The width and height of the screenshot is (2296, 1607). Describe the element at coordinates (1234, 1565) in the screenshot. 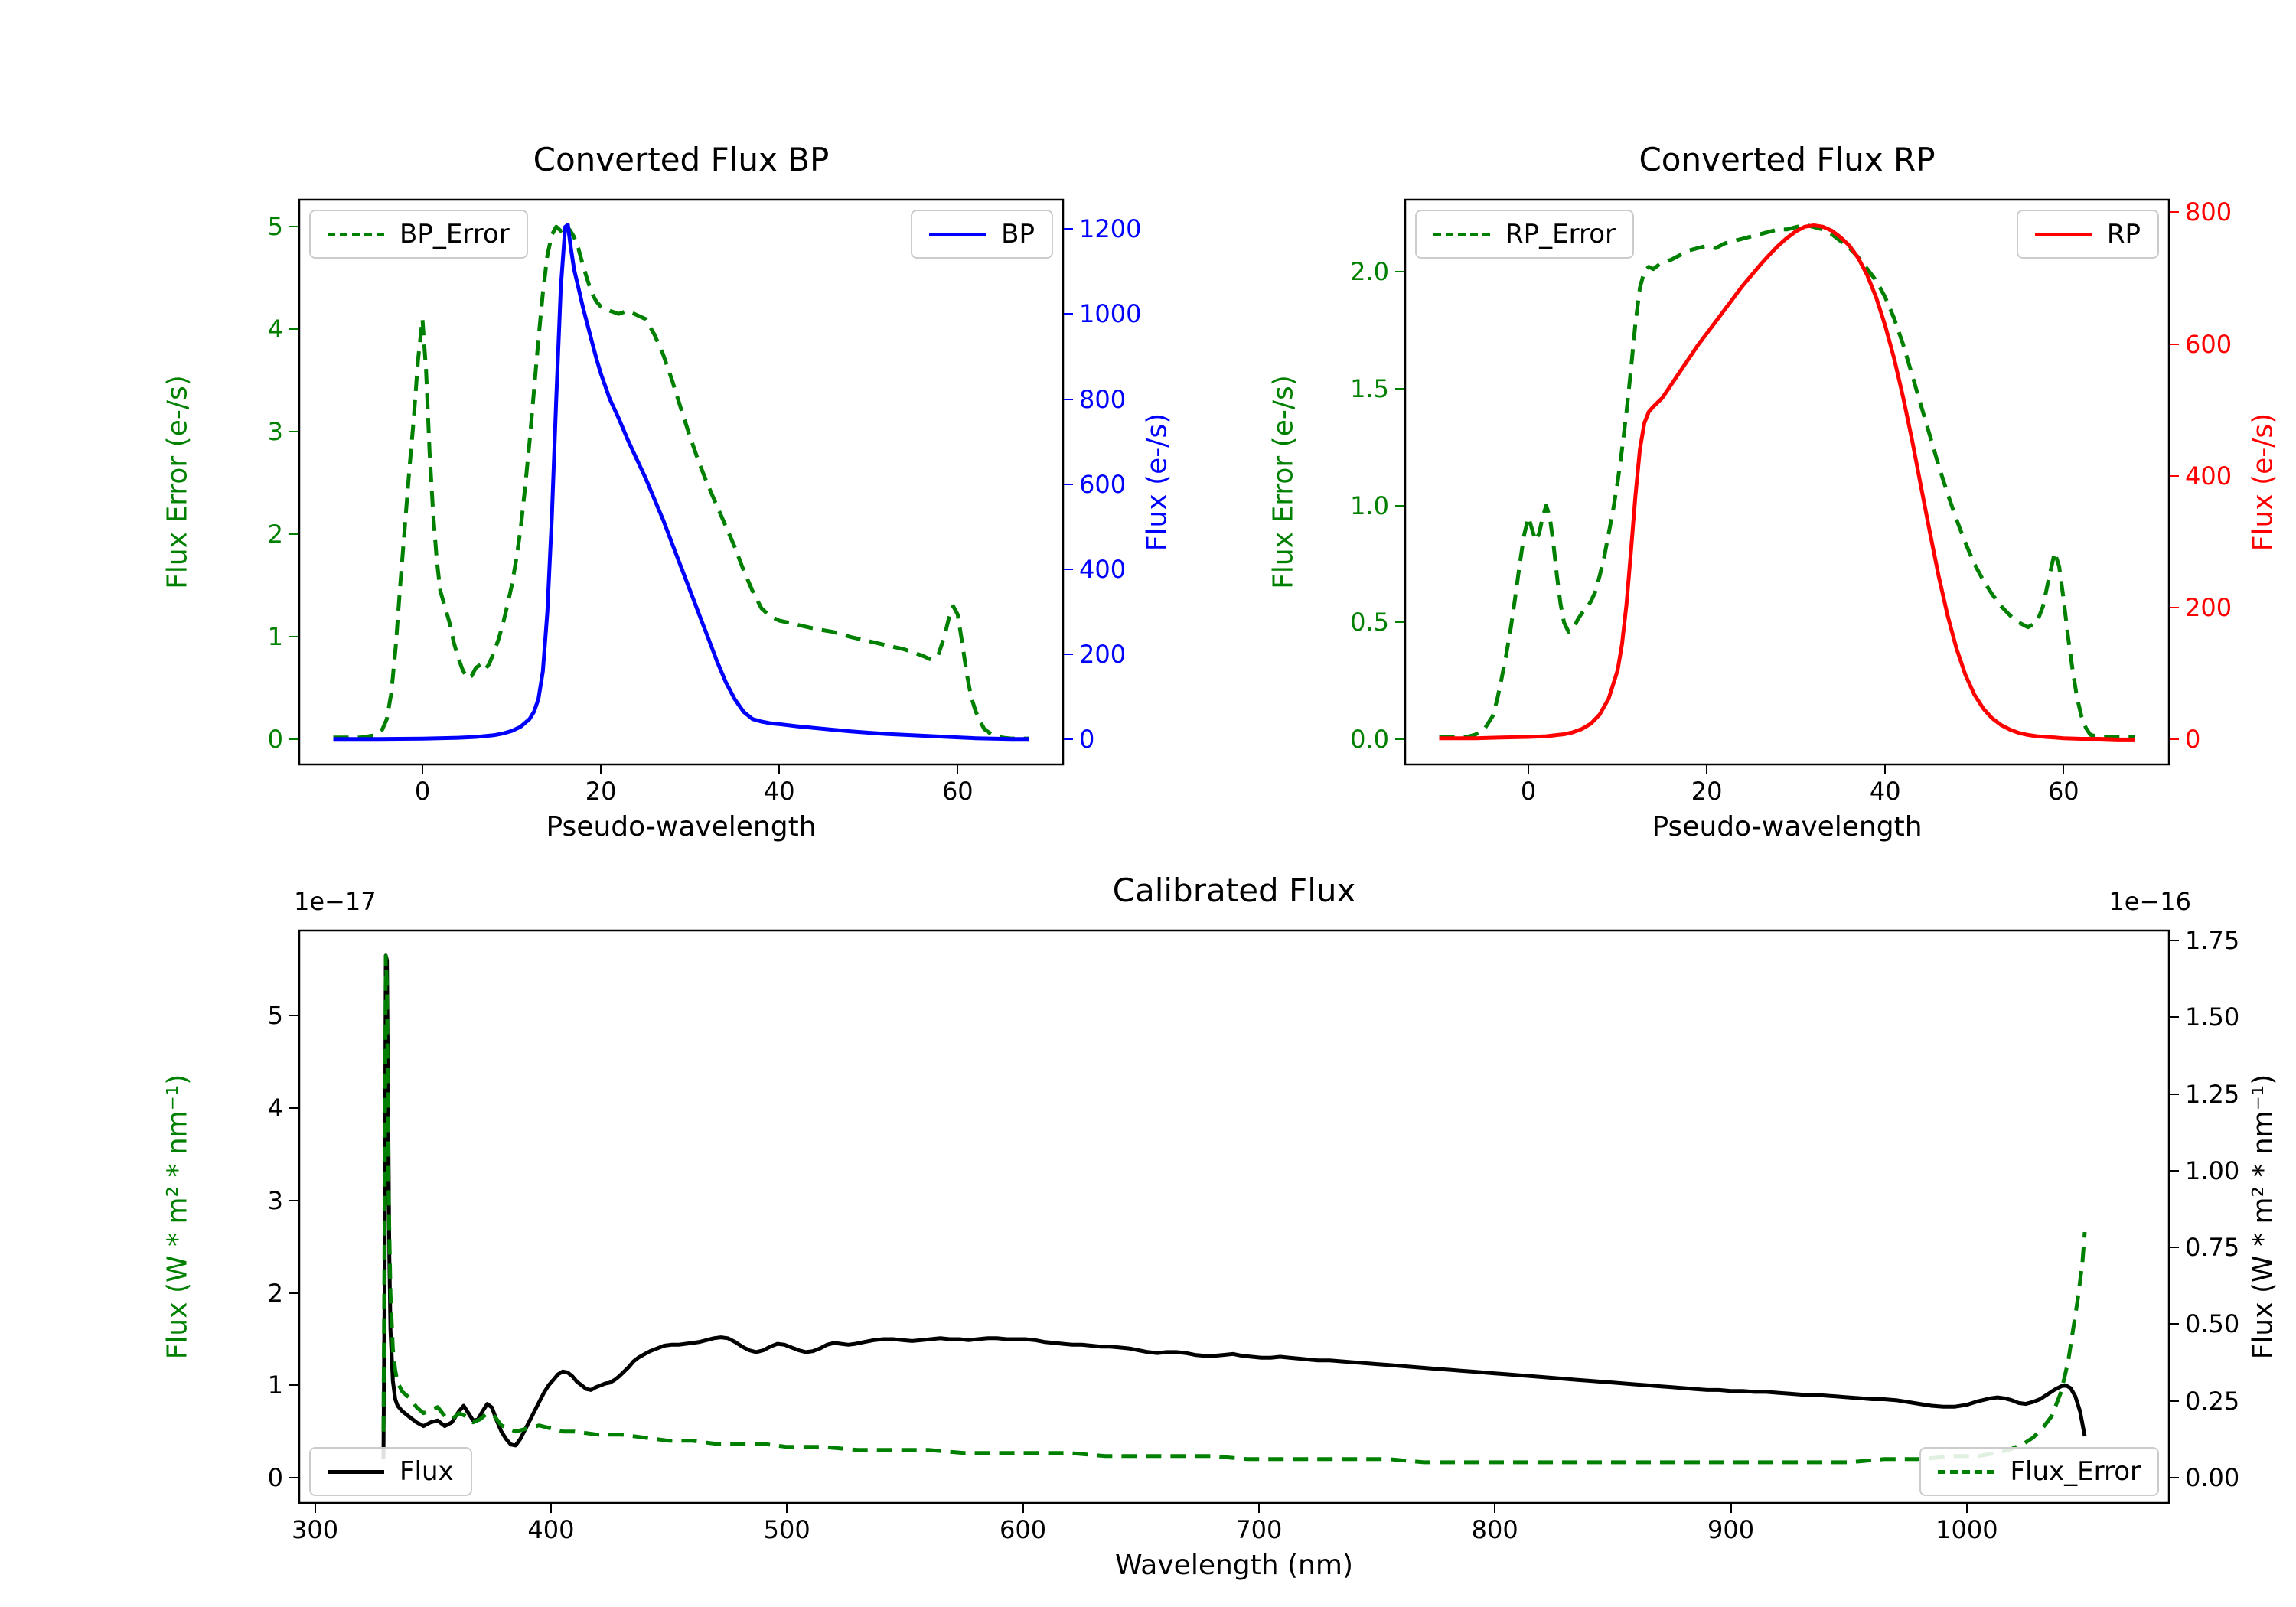

I see `calibrated-xaxis-label: Wavelength (nm)` at that location.